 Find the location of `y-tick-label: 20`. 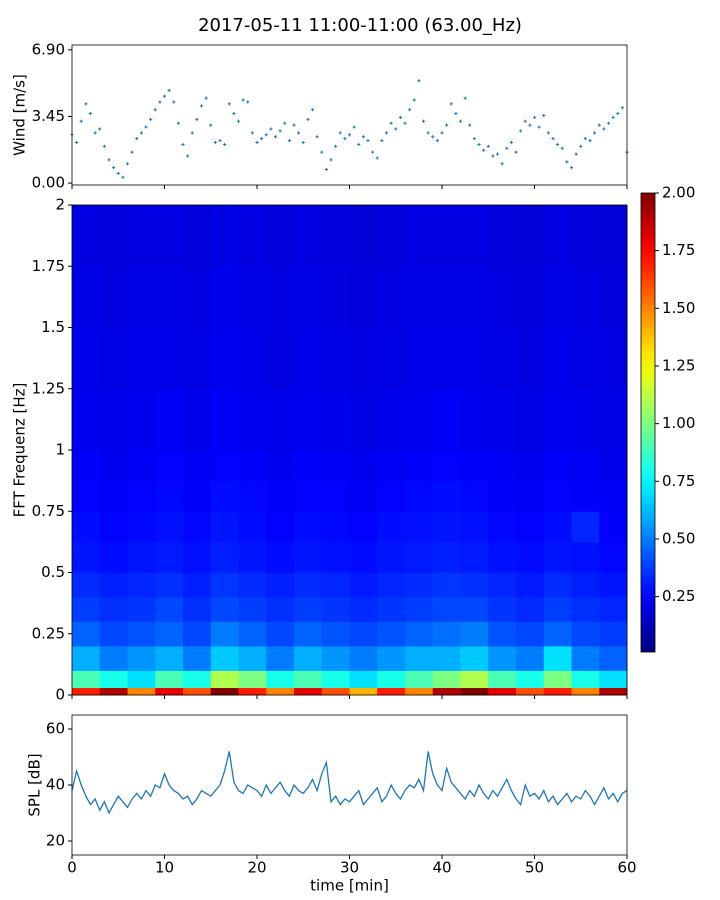

y-tick-label: 20 is located at coordinates (55, 841).